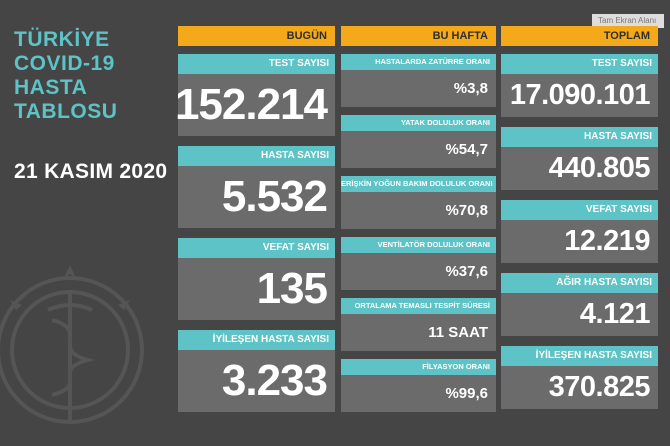 The width and height of the screenshot is (670, 446). What do you see at coordinates (418, 62) in the screenshot?
I see `card-label: HASTALARDA ZATÜRRE ORANI` at bounding box center [418, 62].